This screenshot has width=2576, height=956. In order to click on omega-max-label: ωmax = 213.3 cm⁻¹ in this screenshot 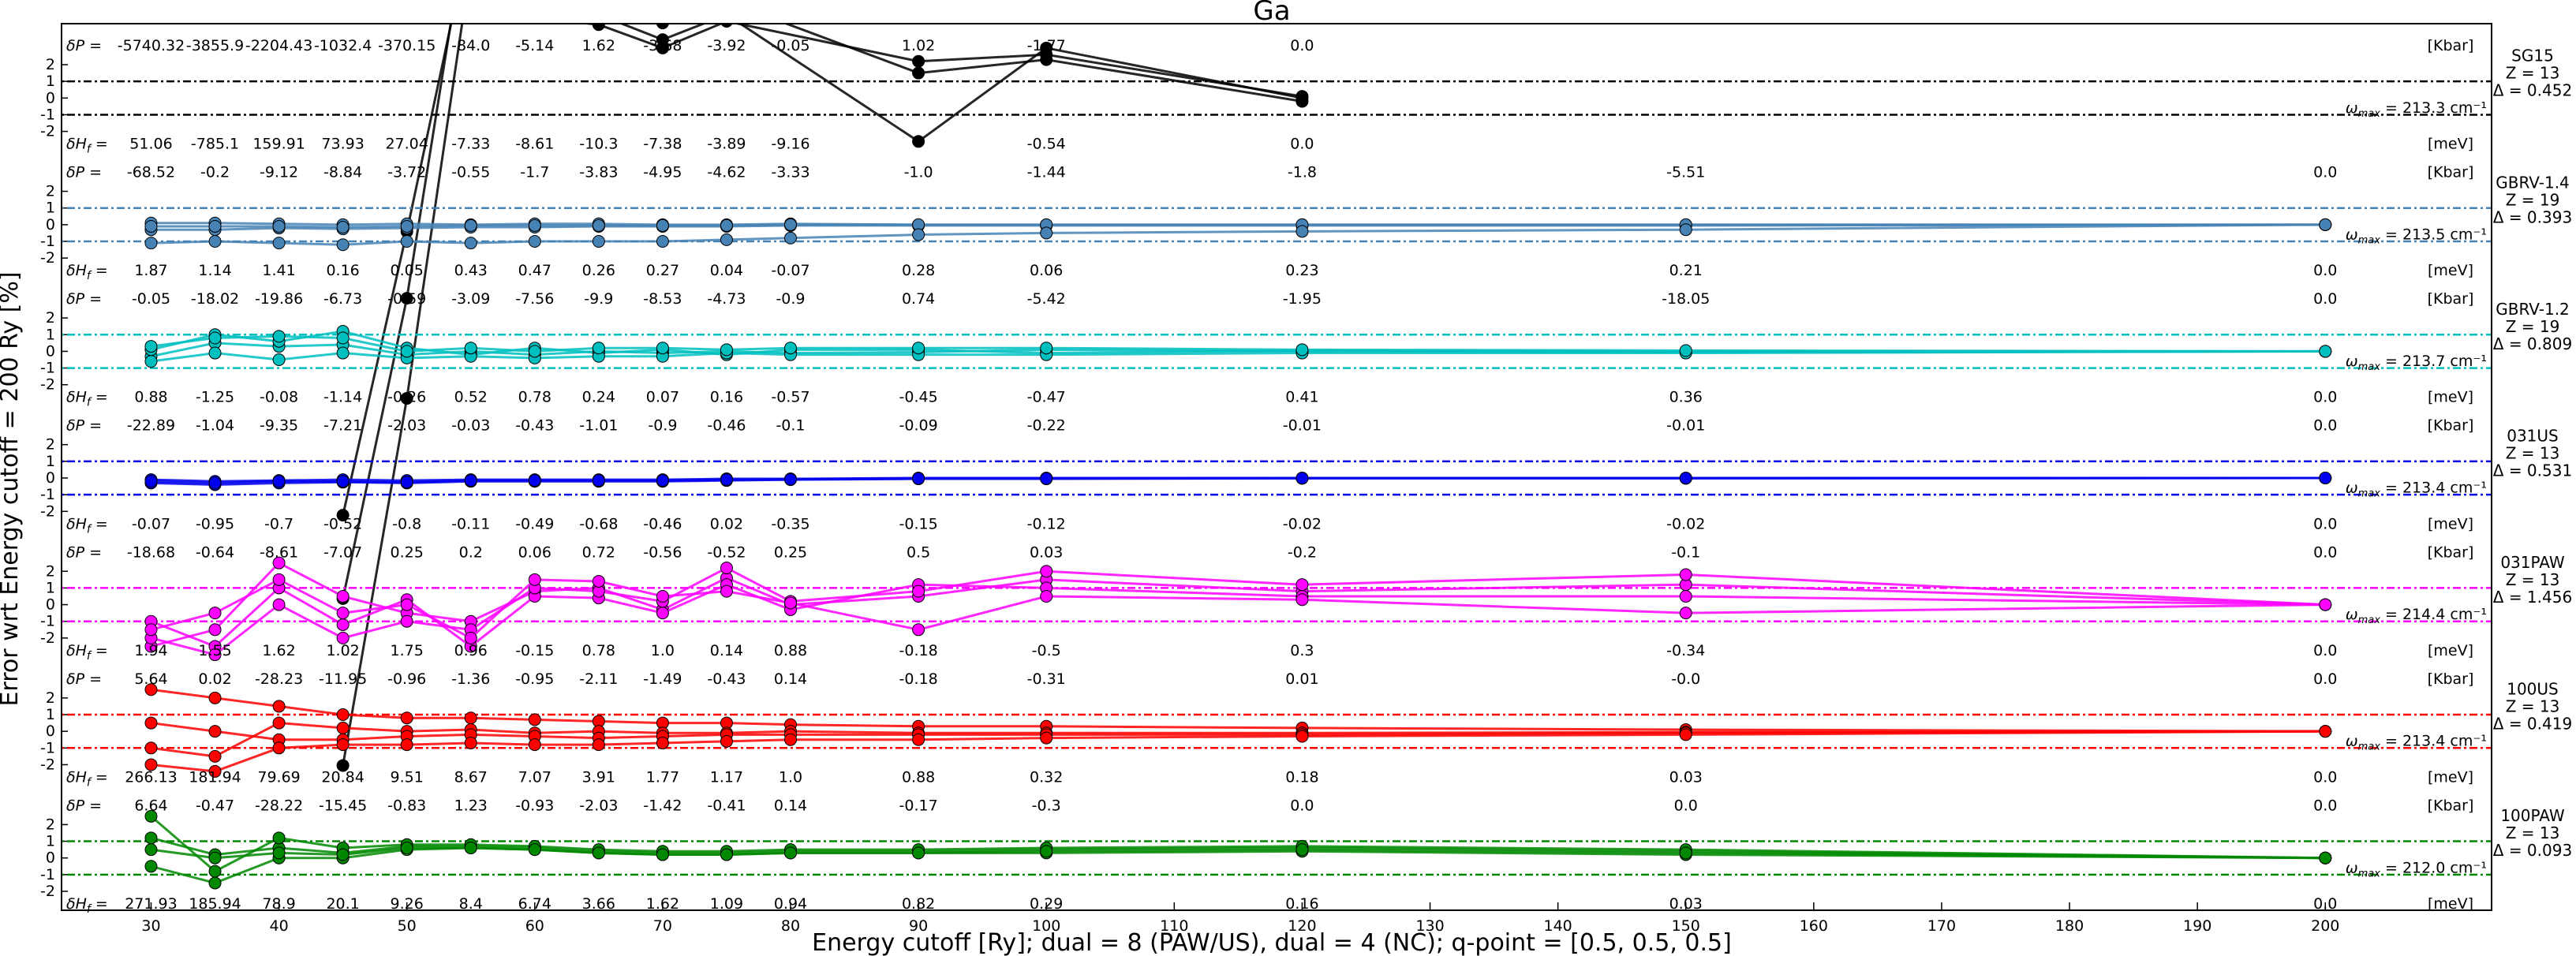, I will do `click(2416, 109)`.